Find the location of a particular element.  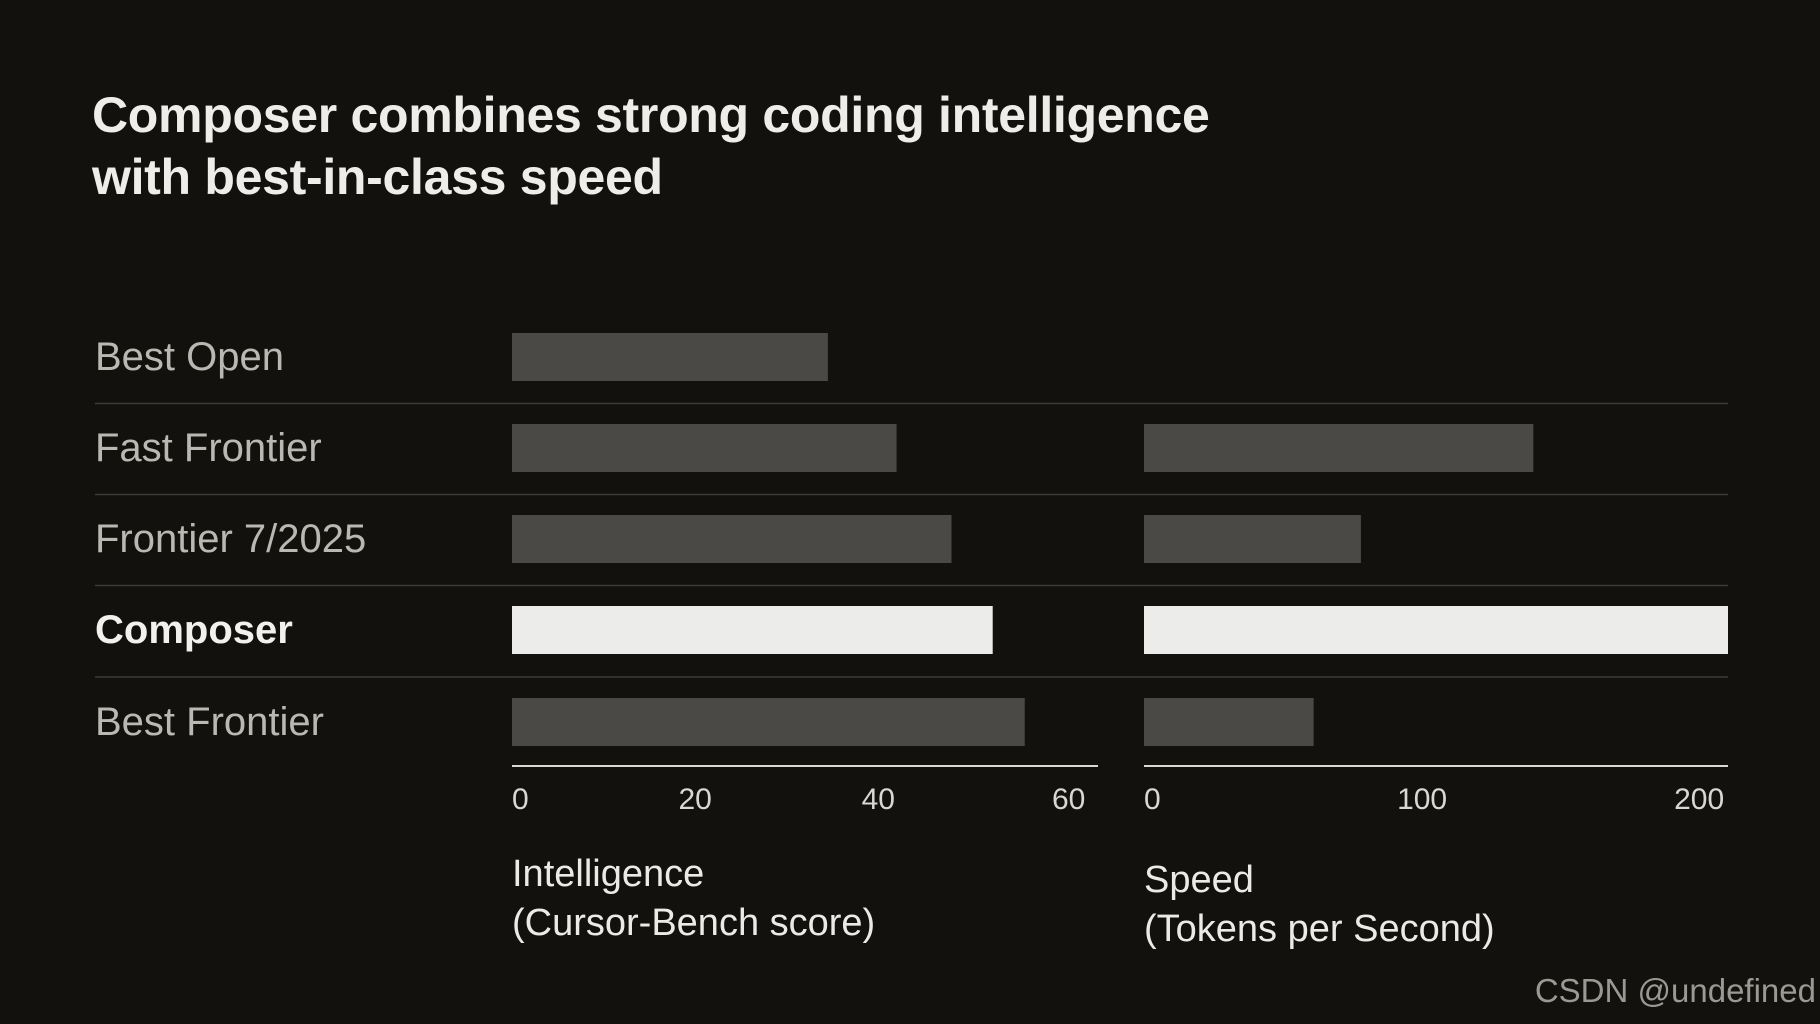

x-axis-title-line: (Cursor-Bench score) is located at coordinates (693, 923).